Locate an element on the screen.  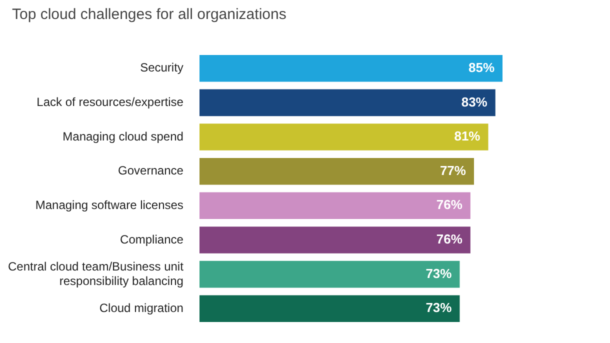
data-label: 81% is located at coordinates (467, 136).